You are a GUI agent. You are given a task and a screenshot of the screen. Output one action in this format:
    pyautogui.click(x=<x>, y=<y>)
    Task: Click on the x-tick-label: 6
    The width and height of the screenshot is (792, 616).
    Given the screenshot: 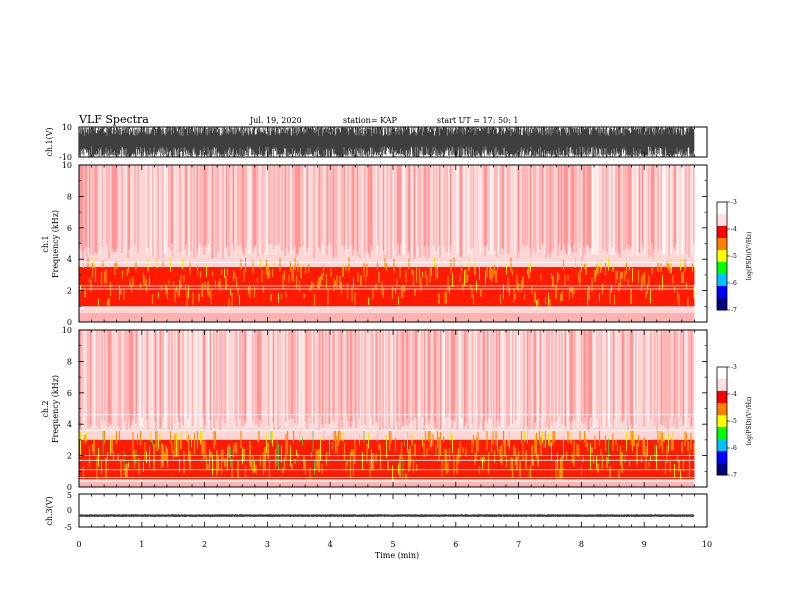 What is the action you would take?
    pyautogui.click(x=455, y=544)
    